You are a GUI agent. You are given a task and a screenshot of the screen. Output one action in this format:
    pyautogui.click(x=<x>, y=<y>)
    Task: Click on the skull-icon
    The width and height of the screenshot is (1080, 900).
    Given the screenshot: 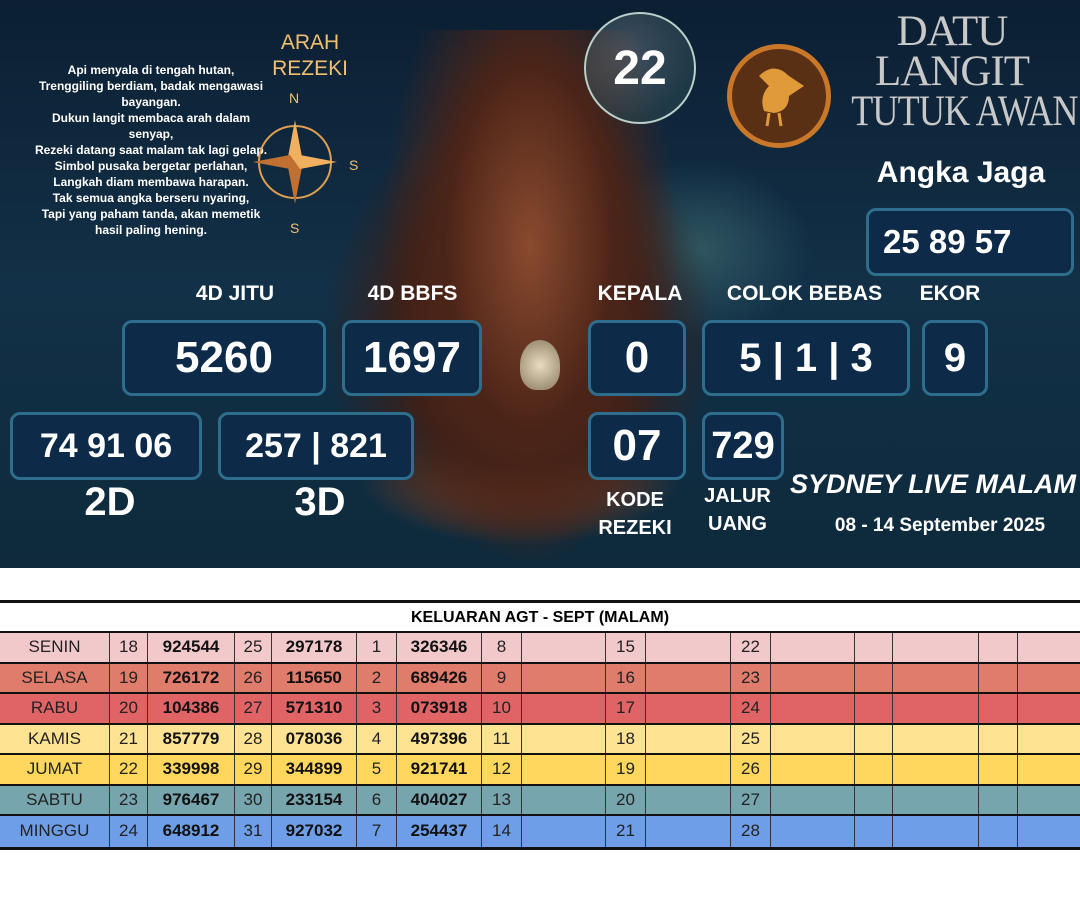 What is the action you would take?
    pyautogui.click(x=540, y=365)
    